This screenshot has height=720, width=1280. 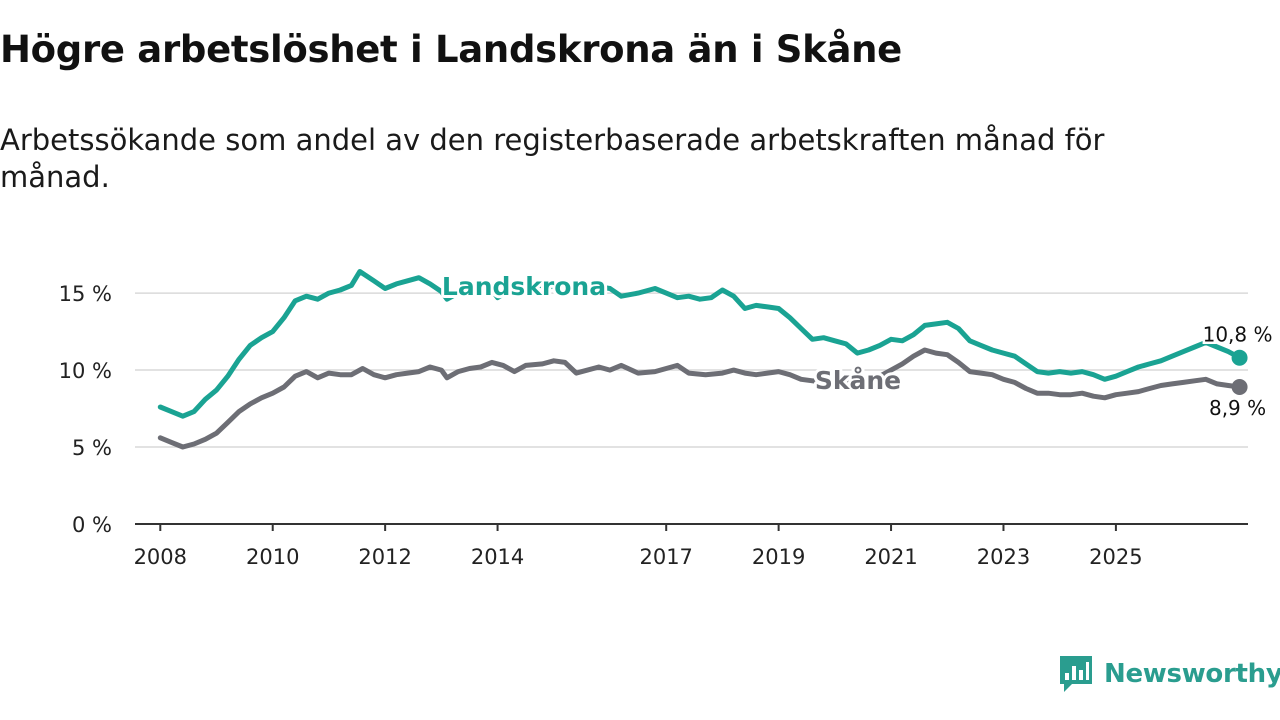 I want to click on series-line-skane, so click(x=700, y=398).